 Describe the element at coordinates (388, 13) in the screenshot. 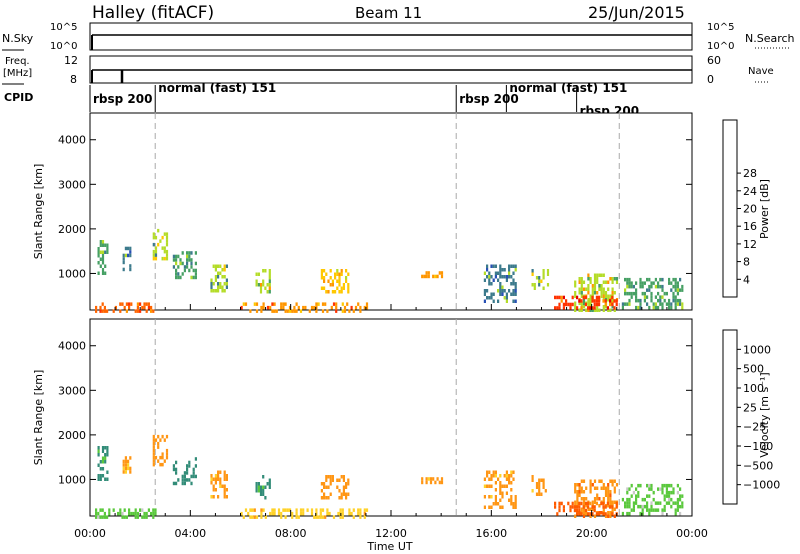

I see `beam-title: Beam 11` at that location.